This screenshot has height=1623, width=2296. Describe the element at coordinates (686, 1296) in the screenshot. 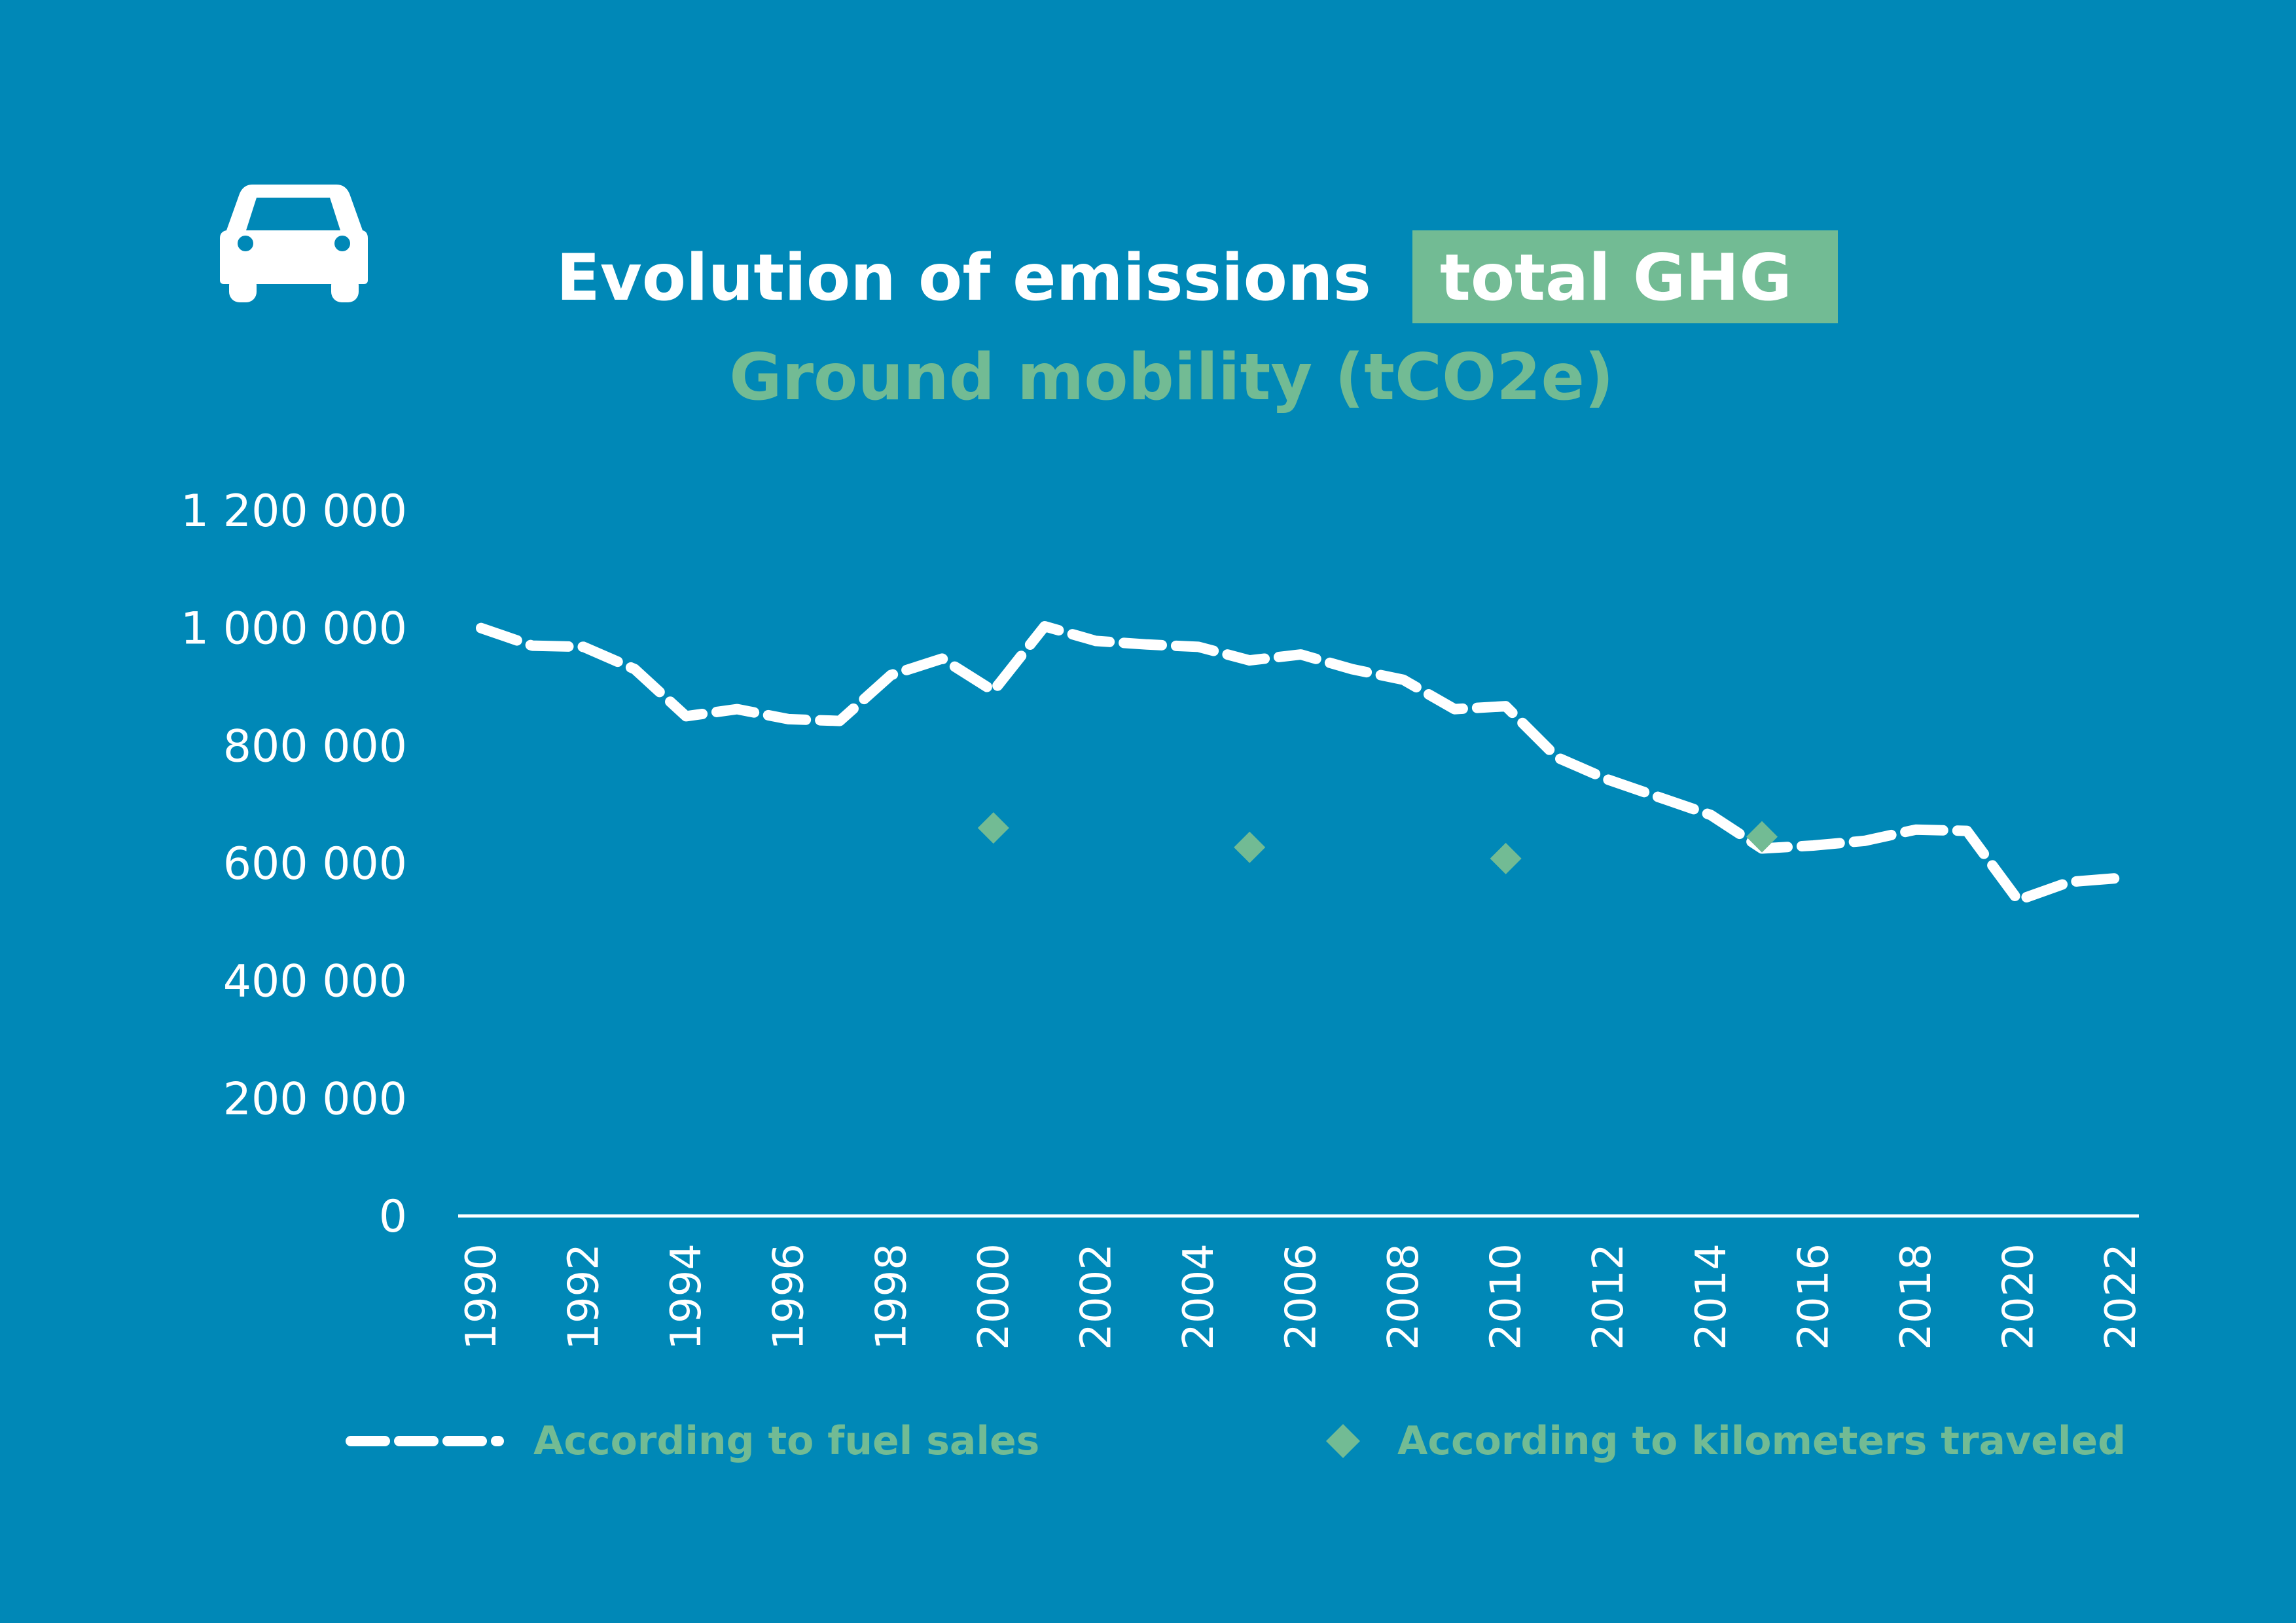

I see `x-tick-label: 1994` at that location.